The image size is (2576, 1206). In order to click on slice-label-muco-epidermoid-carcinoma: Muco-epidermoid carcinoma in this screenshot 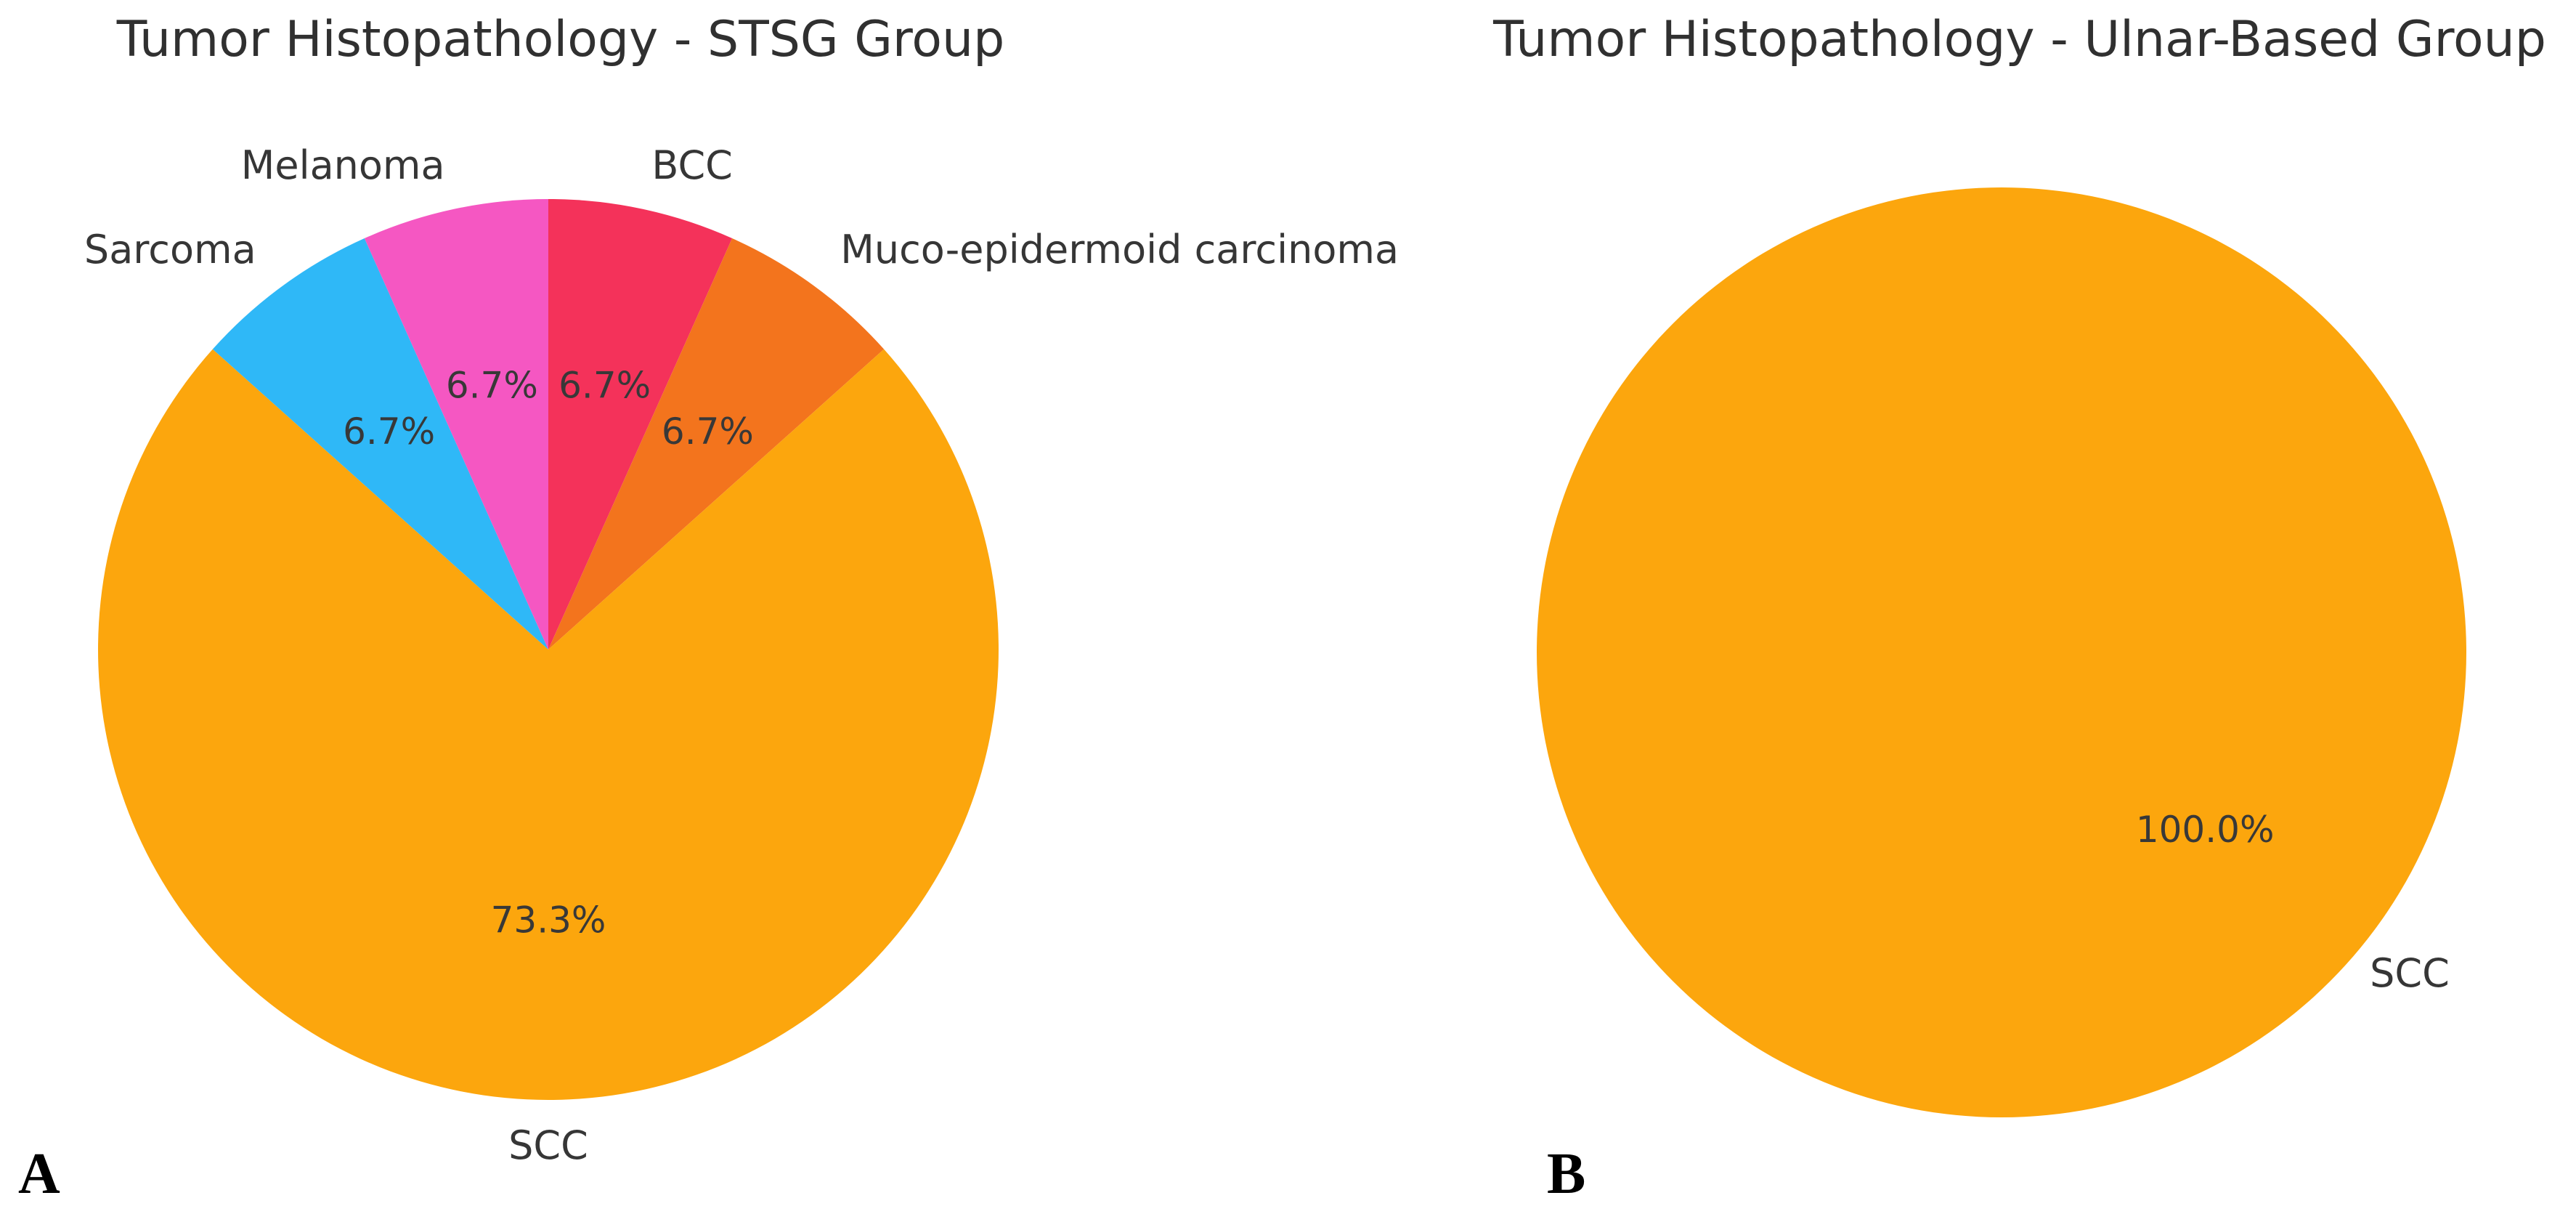, I will do `click(1119, 249)`.